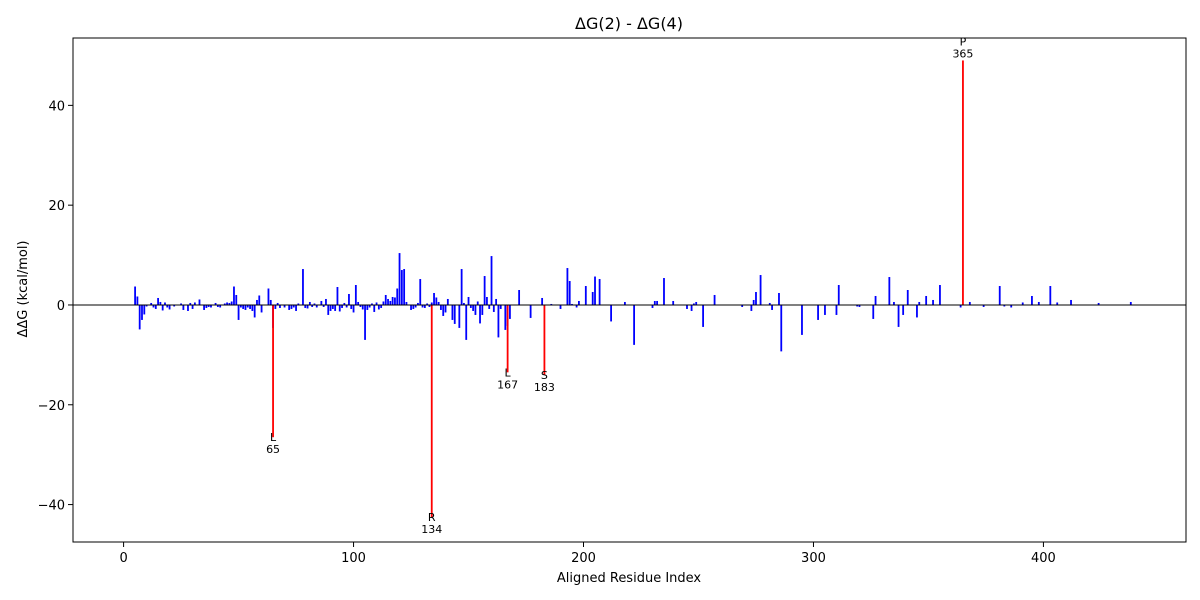 Image resolution: width=1200 pixels, height=600 pixels. Describe the element at coordinates (544, 387) in the screenshot. I see `annotation-index: 183` at that location.